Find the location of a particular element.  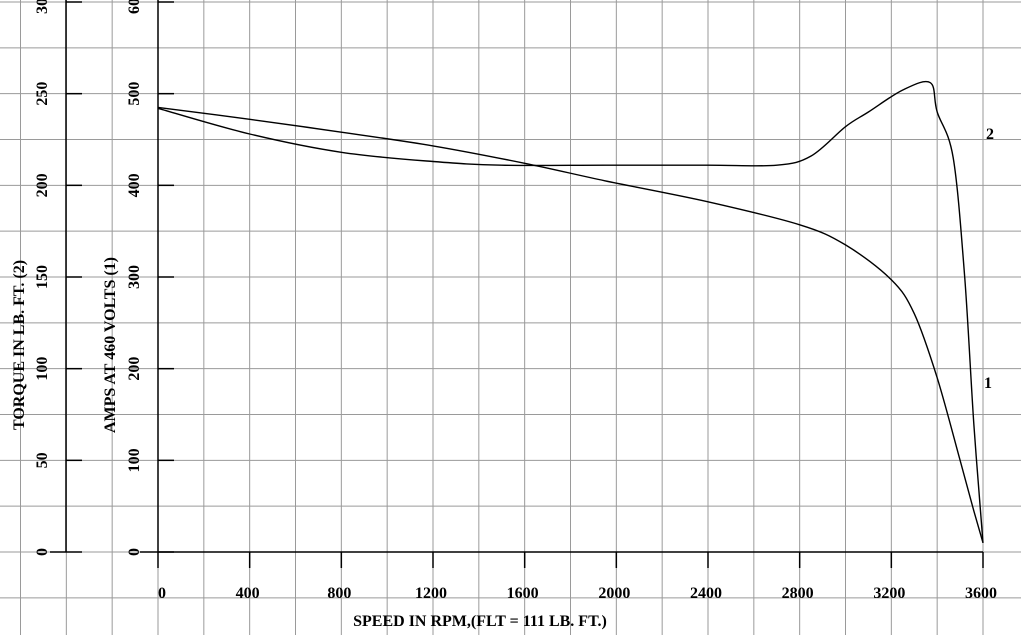

torque-tick-label: 150 is located at coordinates (42, 277).